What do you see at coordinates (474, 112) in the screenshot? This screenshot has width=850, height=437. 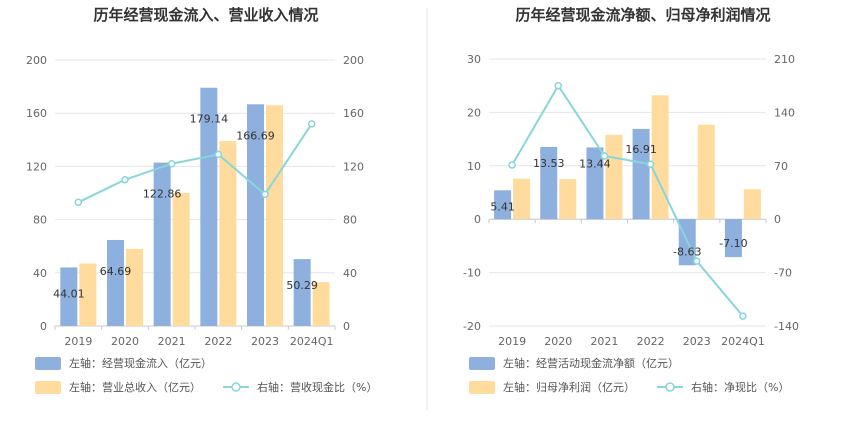 I see `y-tick-left: 20` at bounding box center [474, 112].